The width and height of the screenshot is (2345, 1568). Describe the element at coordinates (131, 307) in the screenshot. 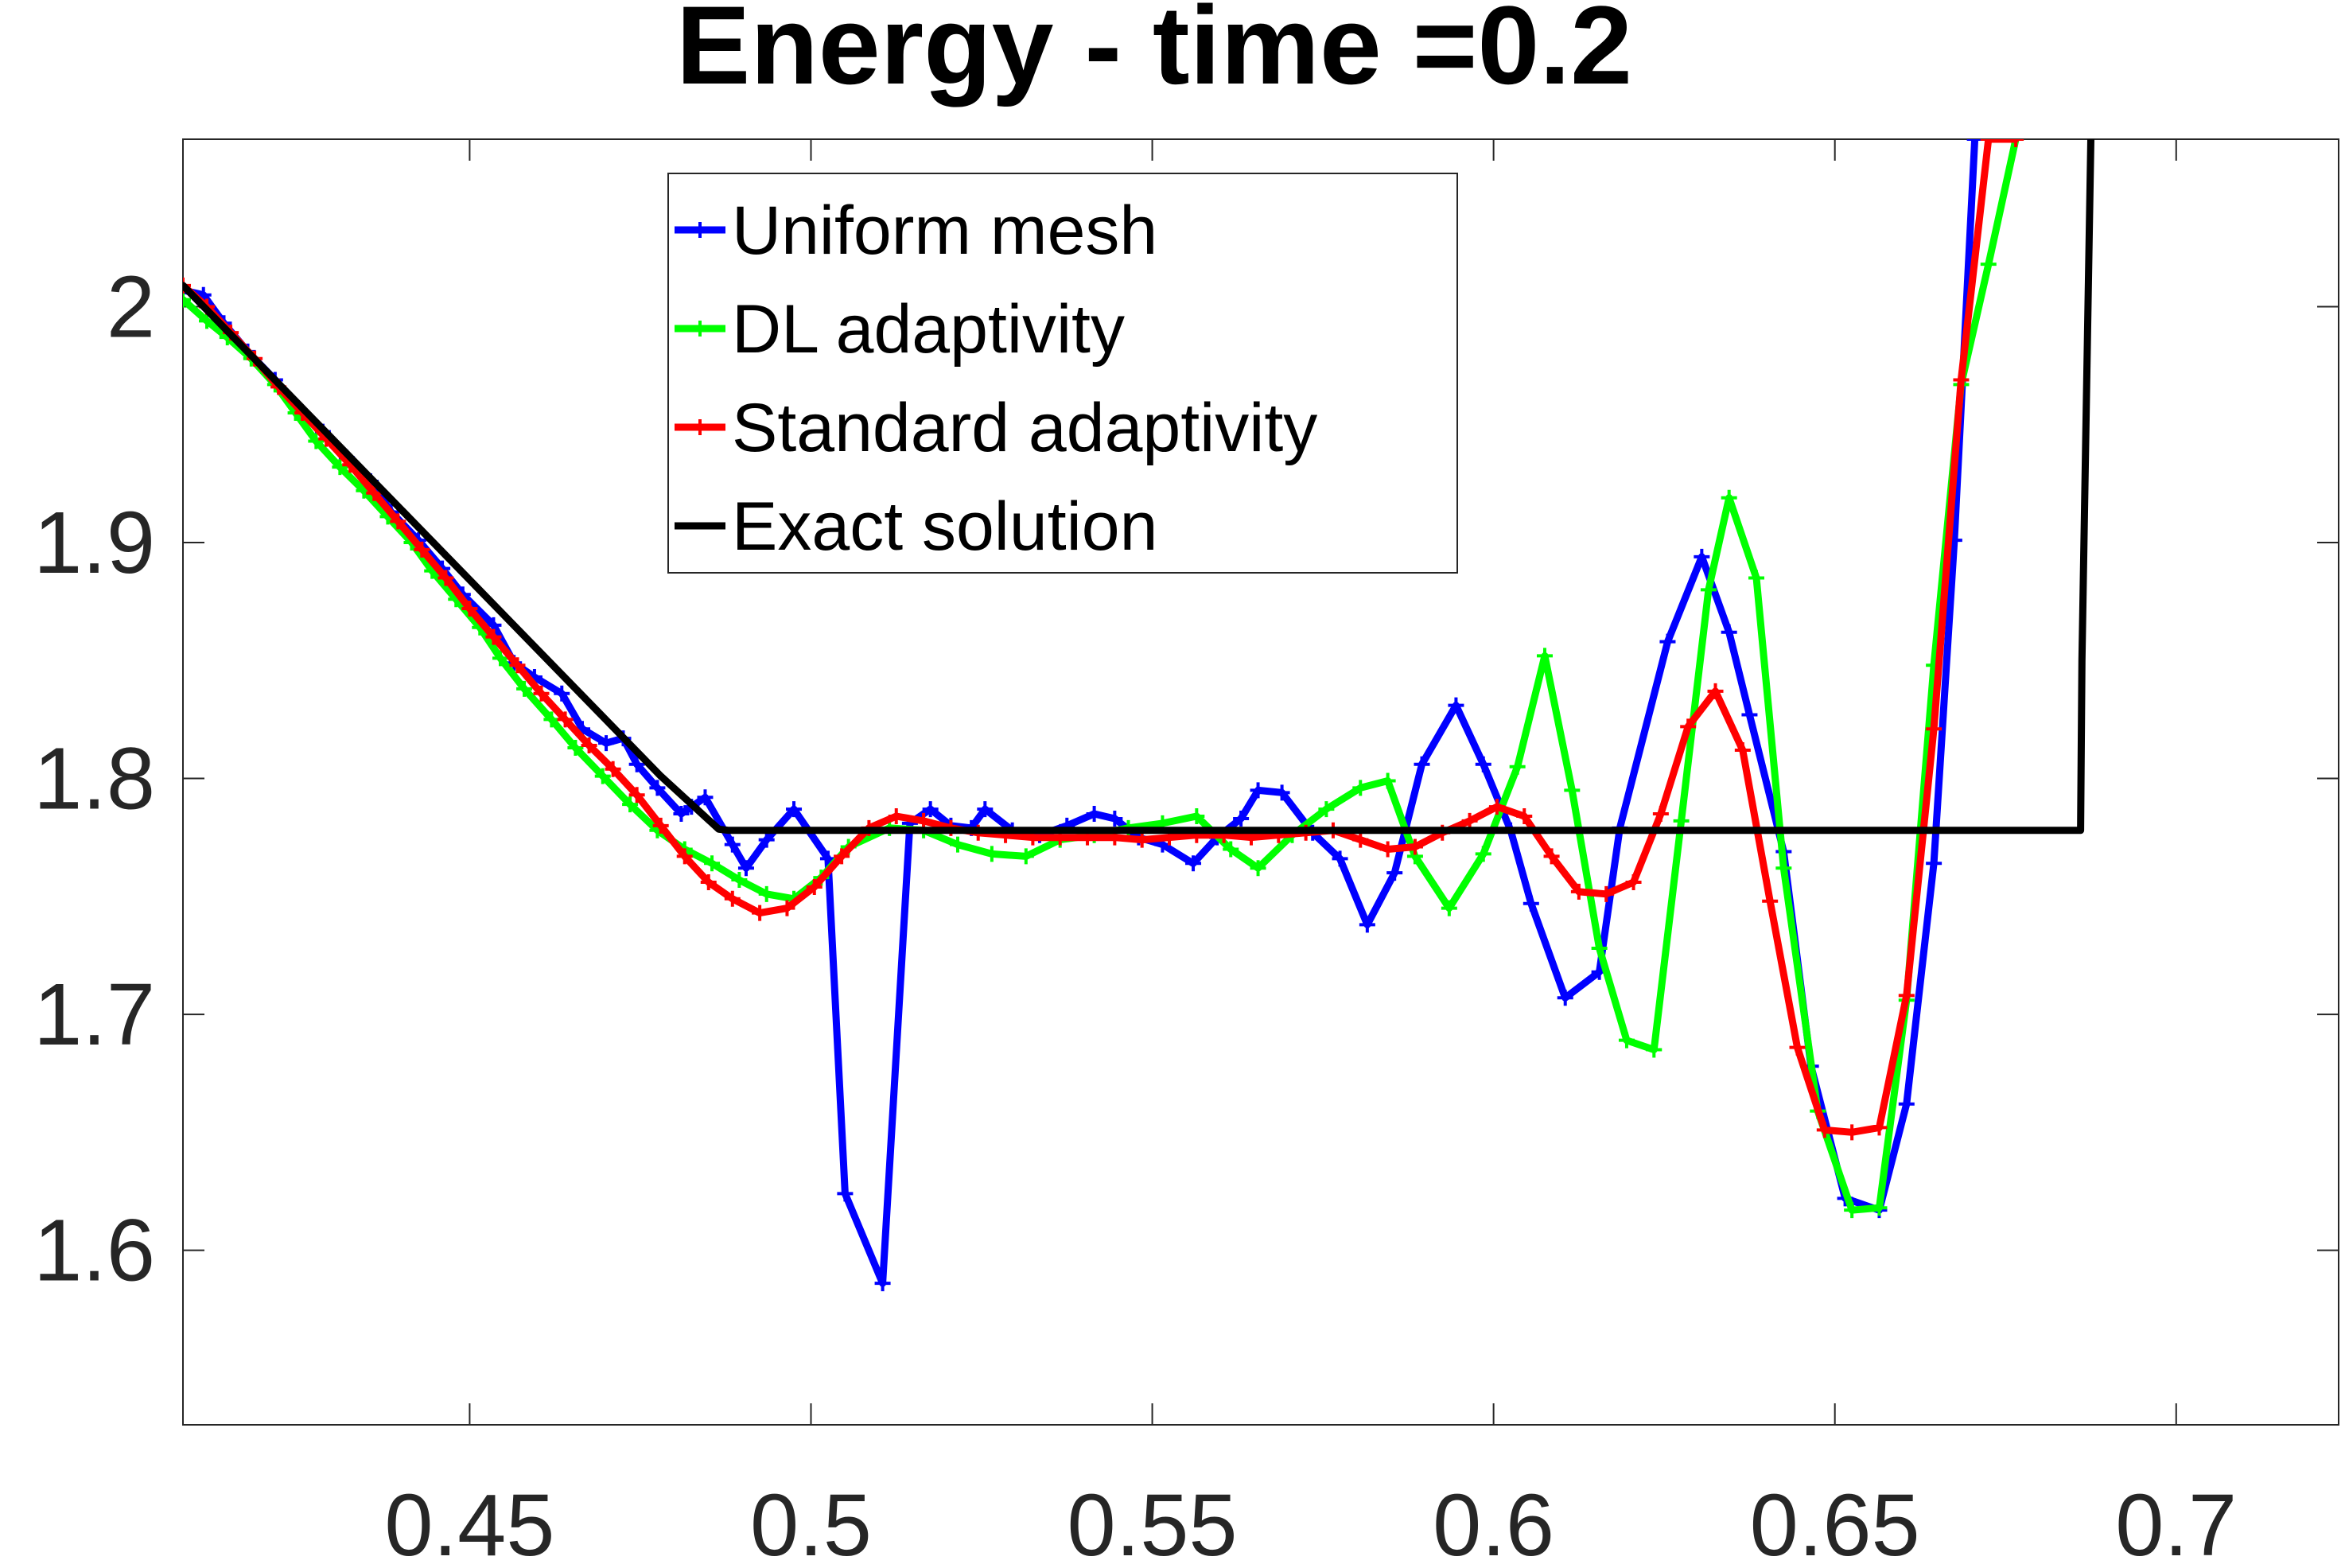

I see `y-tick-label: 2` at that location.